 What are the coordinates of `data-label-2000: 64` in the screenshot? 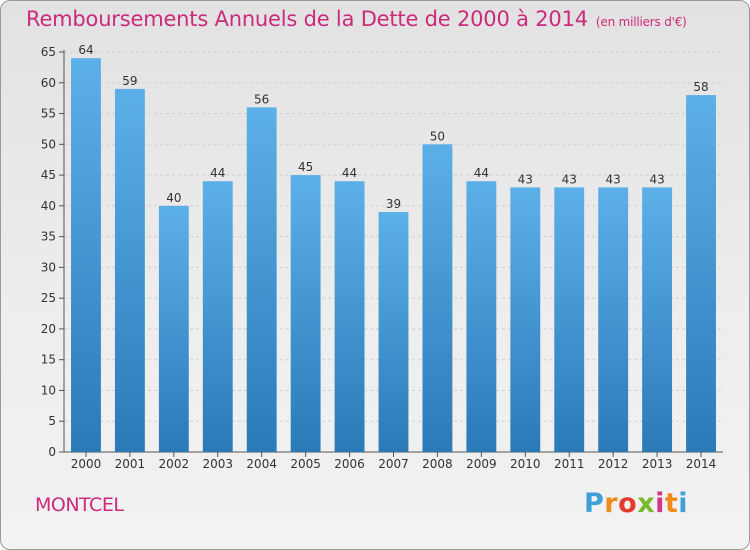 It's located at (85, 50).